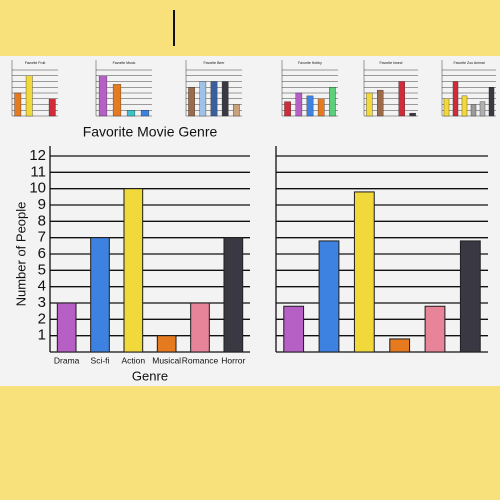 The image size is (500, 500). I want to click on chart-title: Favorite Insect, so click(391, 63).